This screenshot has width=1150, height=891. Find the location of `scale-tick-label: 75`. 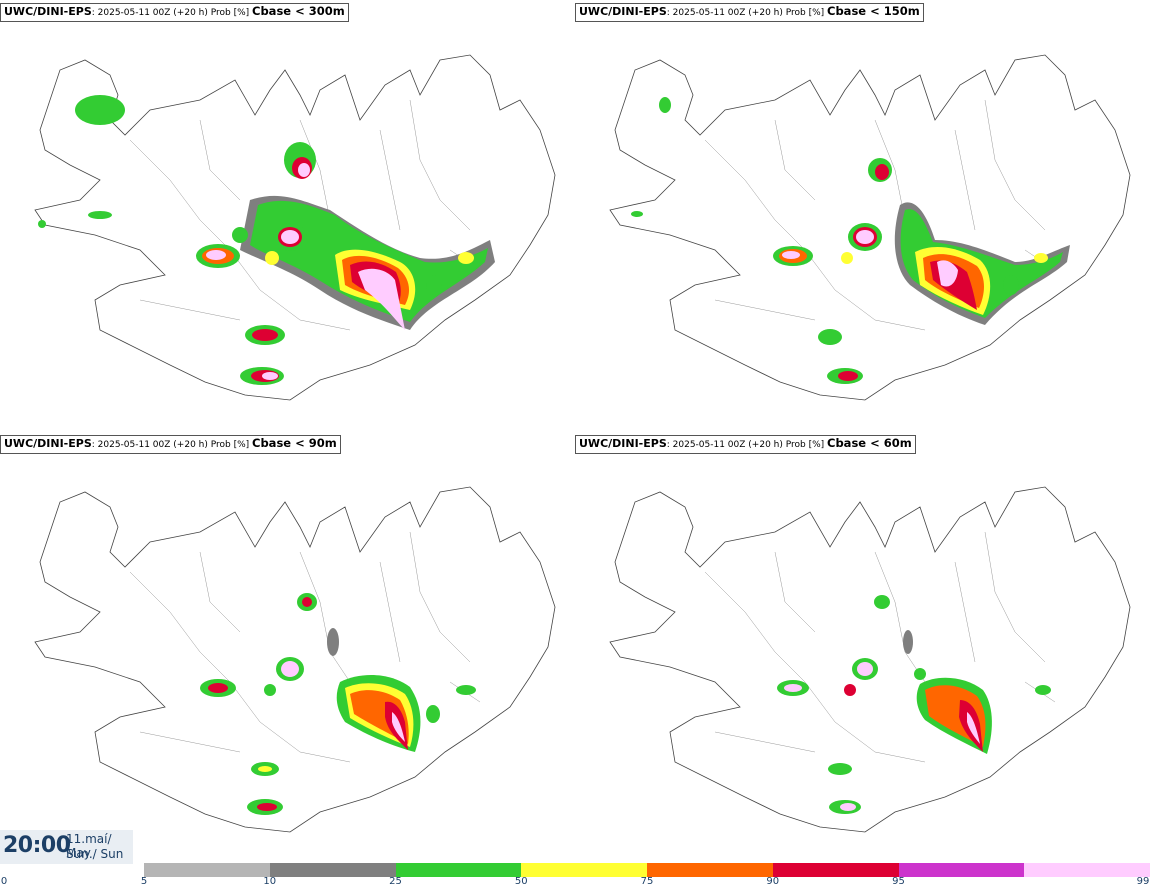

scale-tick-label: 75 is located at coordinates (647, 881).